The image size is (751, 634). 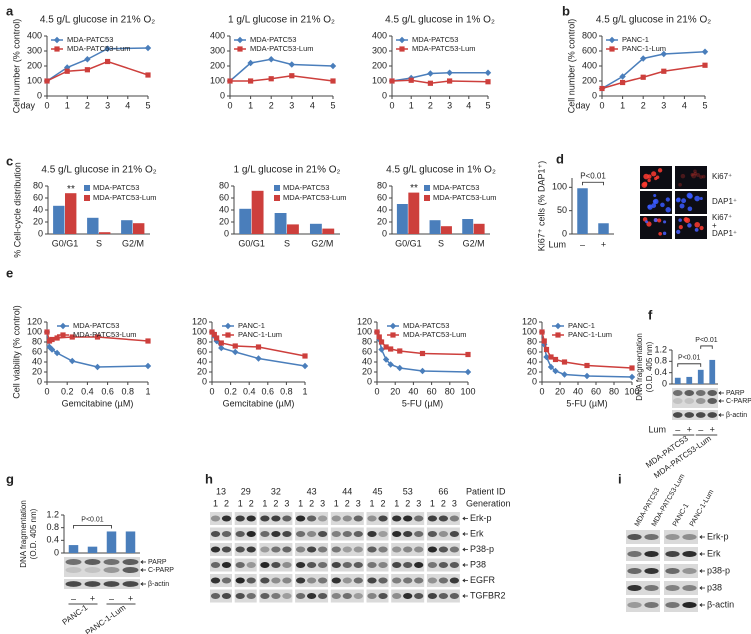 What do you see at coordinates (657, 429) in the screenshot?
I see `x-axis-label: Lum` at bounding box center [657, 429].